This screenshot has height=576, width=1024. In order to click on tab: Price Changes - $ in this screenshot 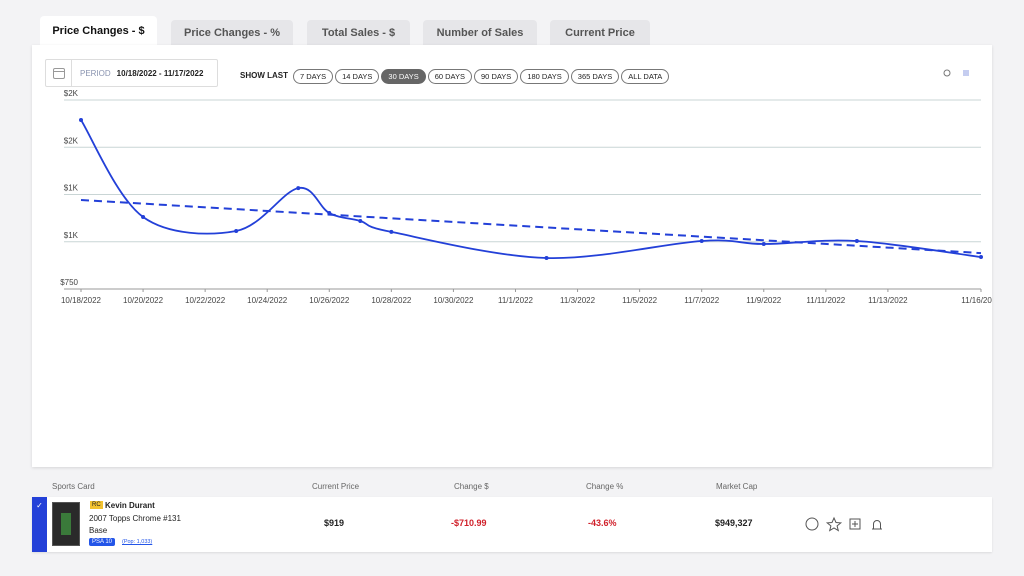, I will do `click(98, 31)`.